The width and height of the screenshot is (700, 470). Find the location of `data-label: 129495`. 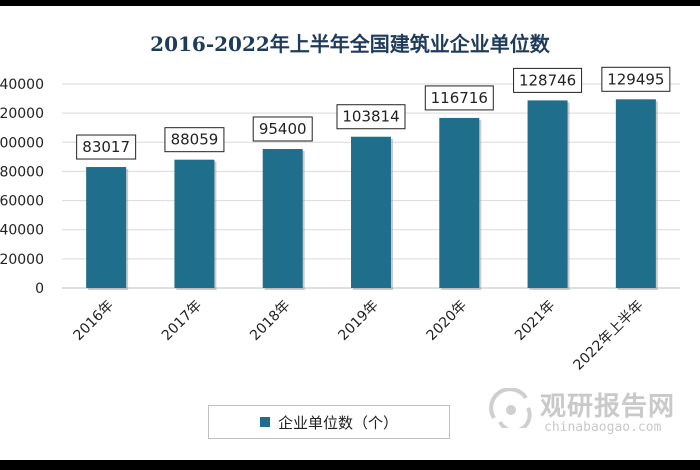

data-label: 129495 is located at coordinates (635, 79).